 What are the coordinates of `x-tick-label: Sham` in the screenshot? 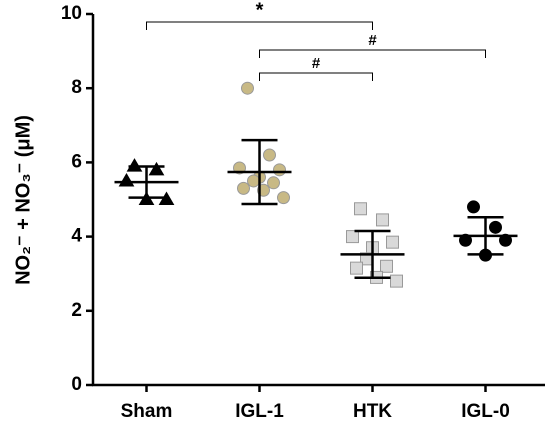 It's located at (147, 411).